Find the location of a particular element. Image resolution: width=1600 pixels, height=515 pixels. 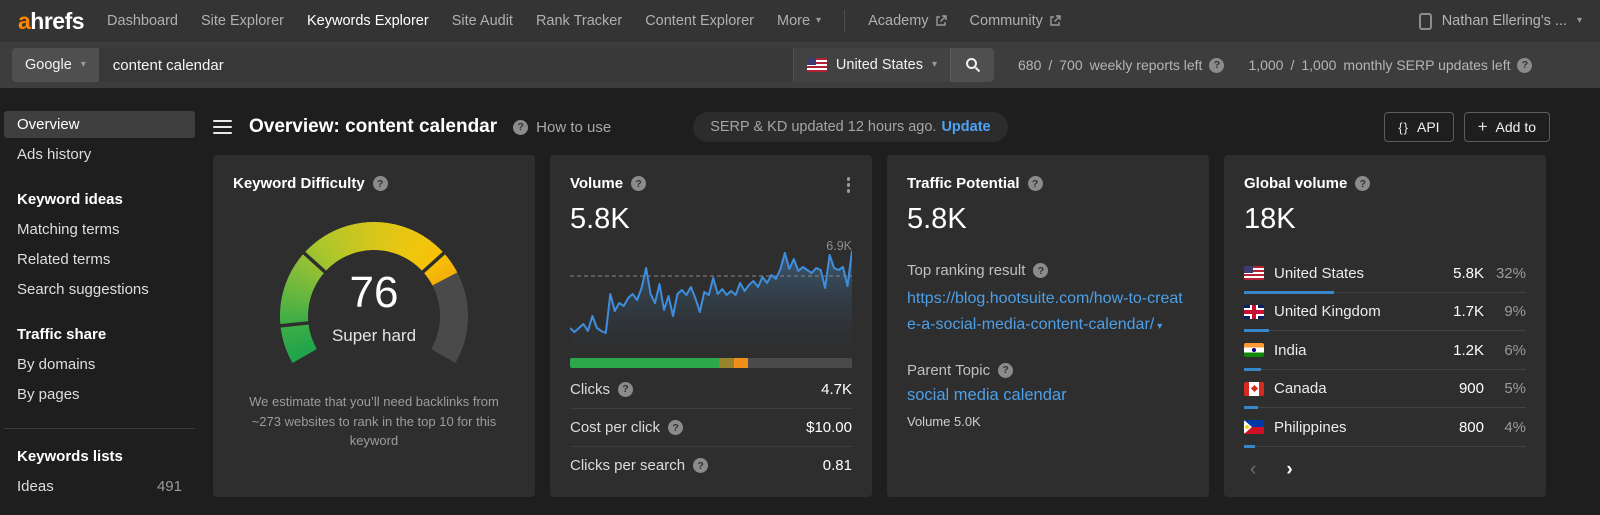

metric-row-clicks-per-search: Clicks per search? 0.81 is located at coordinates (711, 465).